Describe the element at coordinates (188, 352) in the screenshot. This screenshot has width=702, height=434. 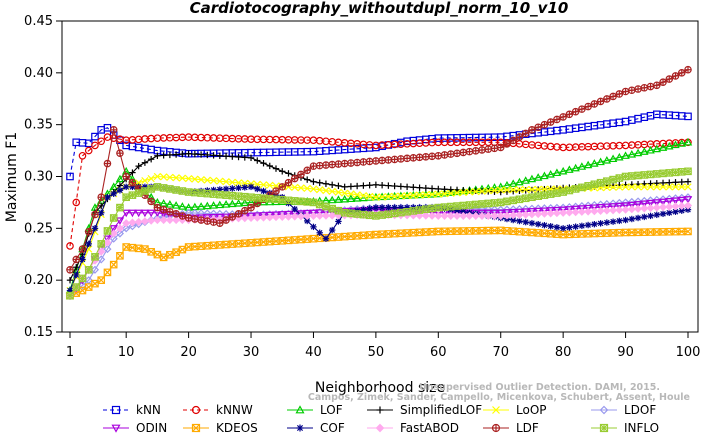
I see `x-tick-label: 20` at that location.